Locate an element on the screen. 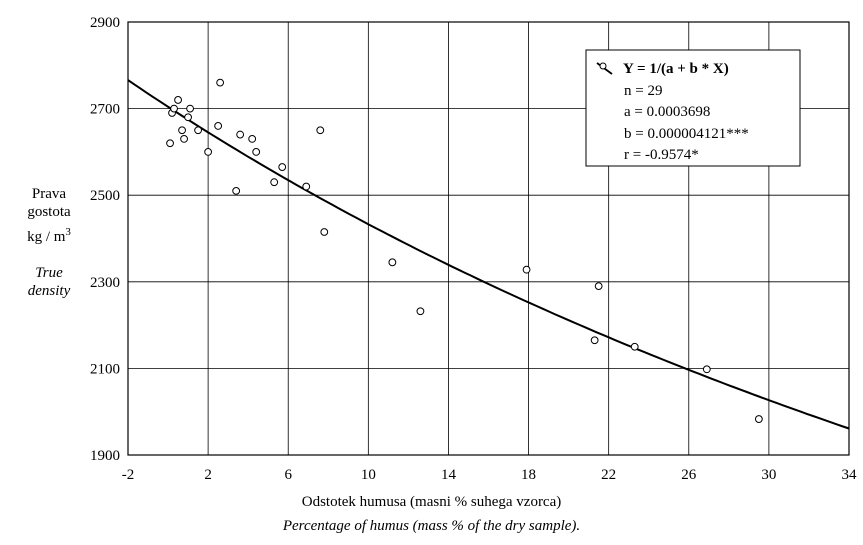 This screenshot has height=545, width=863. x-tick-label: 14 is located at coordinates (449, 475).